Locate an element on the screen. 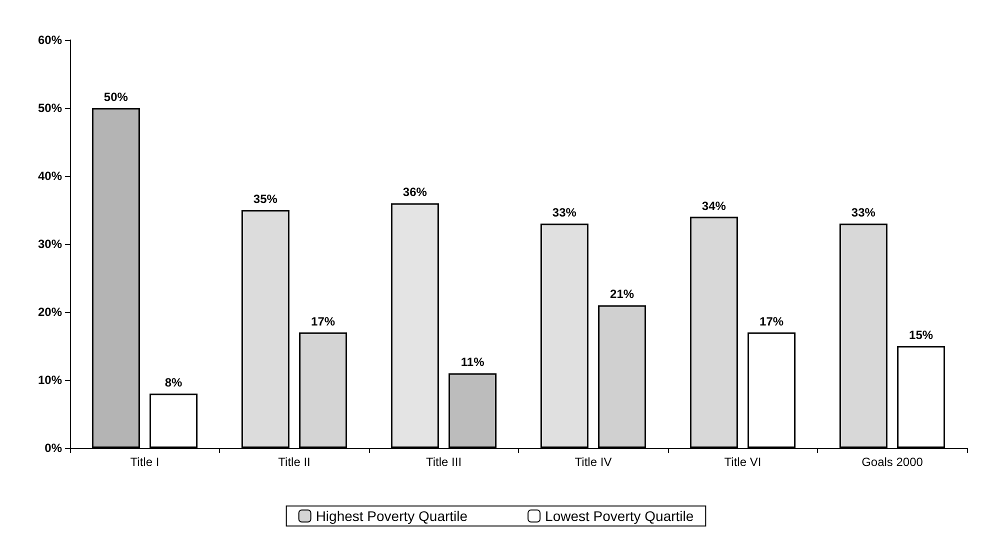 The width and height of the screenshot is (992, 538). y-tick-label: 20% is located at coordinates (50, 312).